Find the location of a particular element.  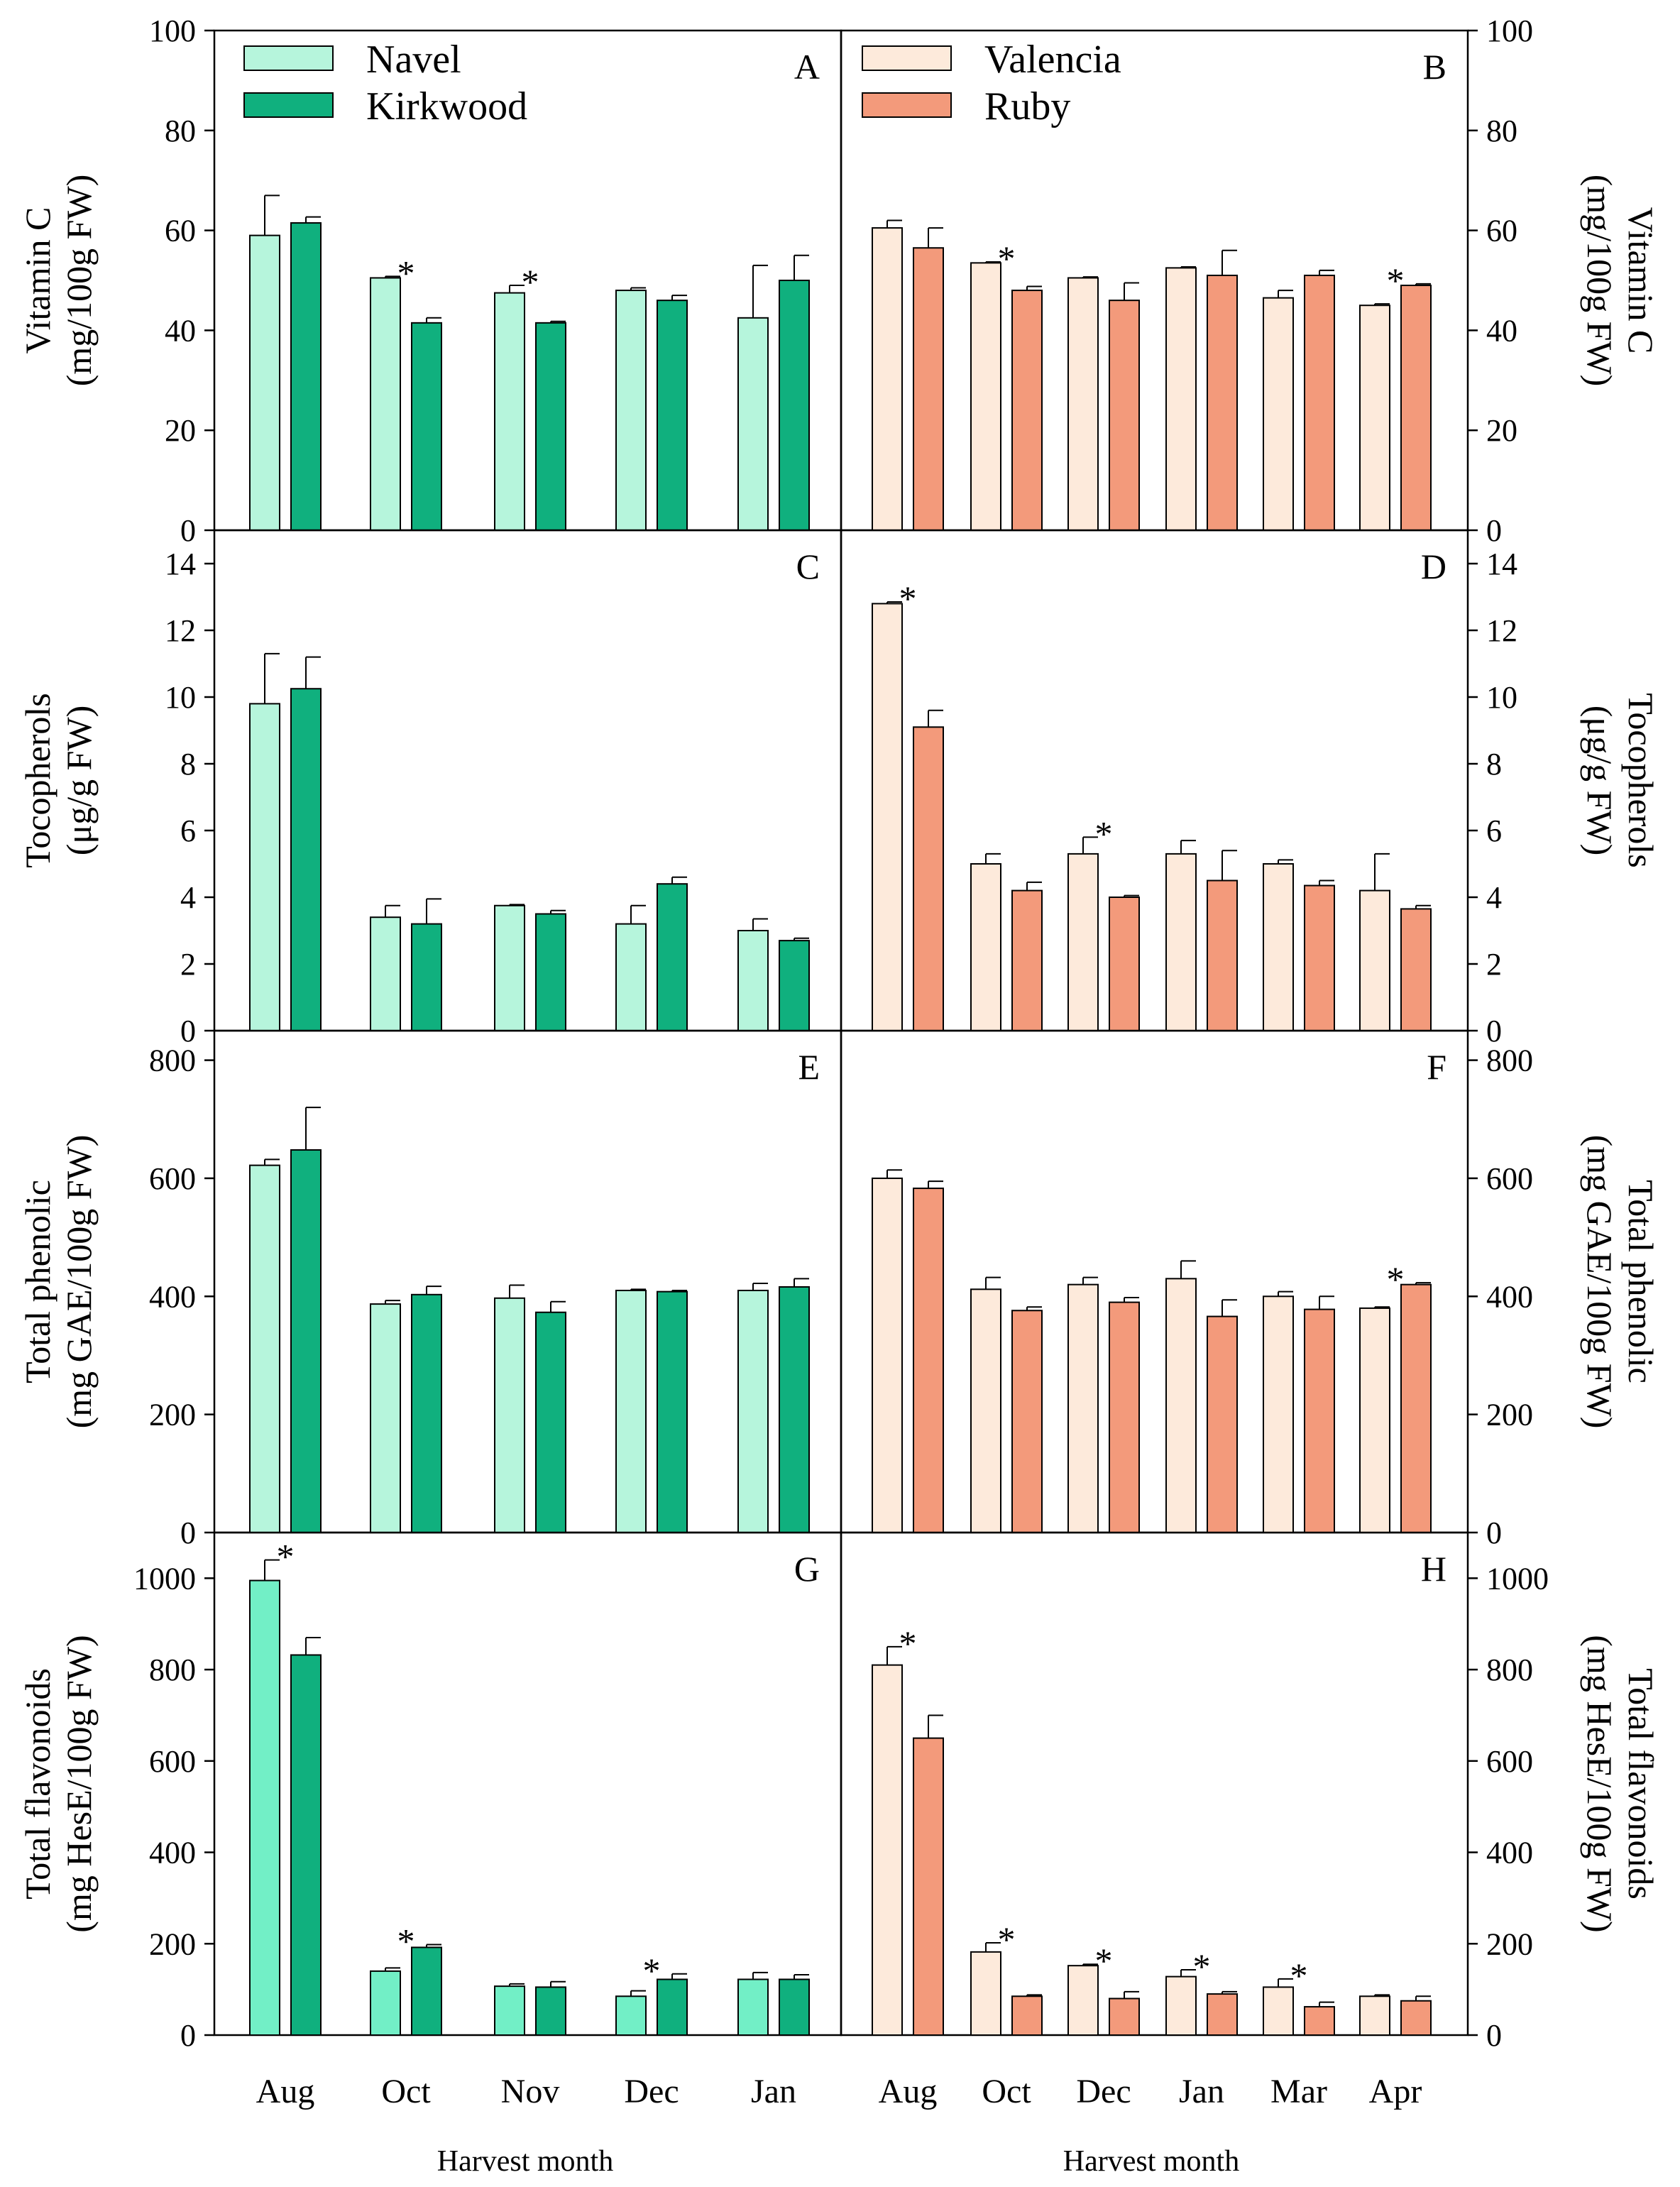

panel-g-bar-kirkwood-dec is located at coordinates (673, 2007).